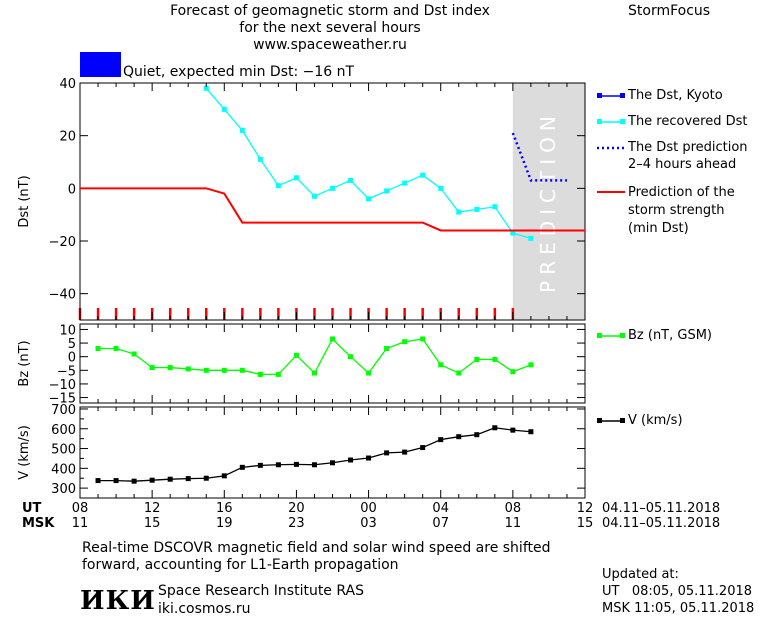 Image resolution: width=760 pixels, height=620 pixels. What do you see at coordinates (368, 508) in the screenshot?
I see `ut-tick-label: 00` at bounding box center [368, 508].